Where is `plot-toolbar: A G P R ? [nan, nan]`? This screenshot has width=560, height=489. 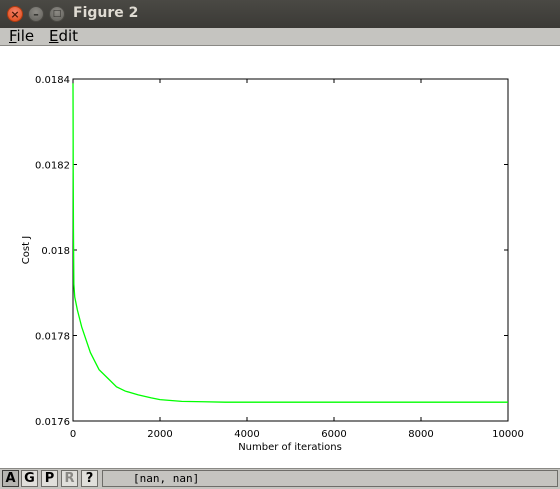
plot-toolbar: A G P R ? [nan, nan] is located at coordinates (280, 478).